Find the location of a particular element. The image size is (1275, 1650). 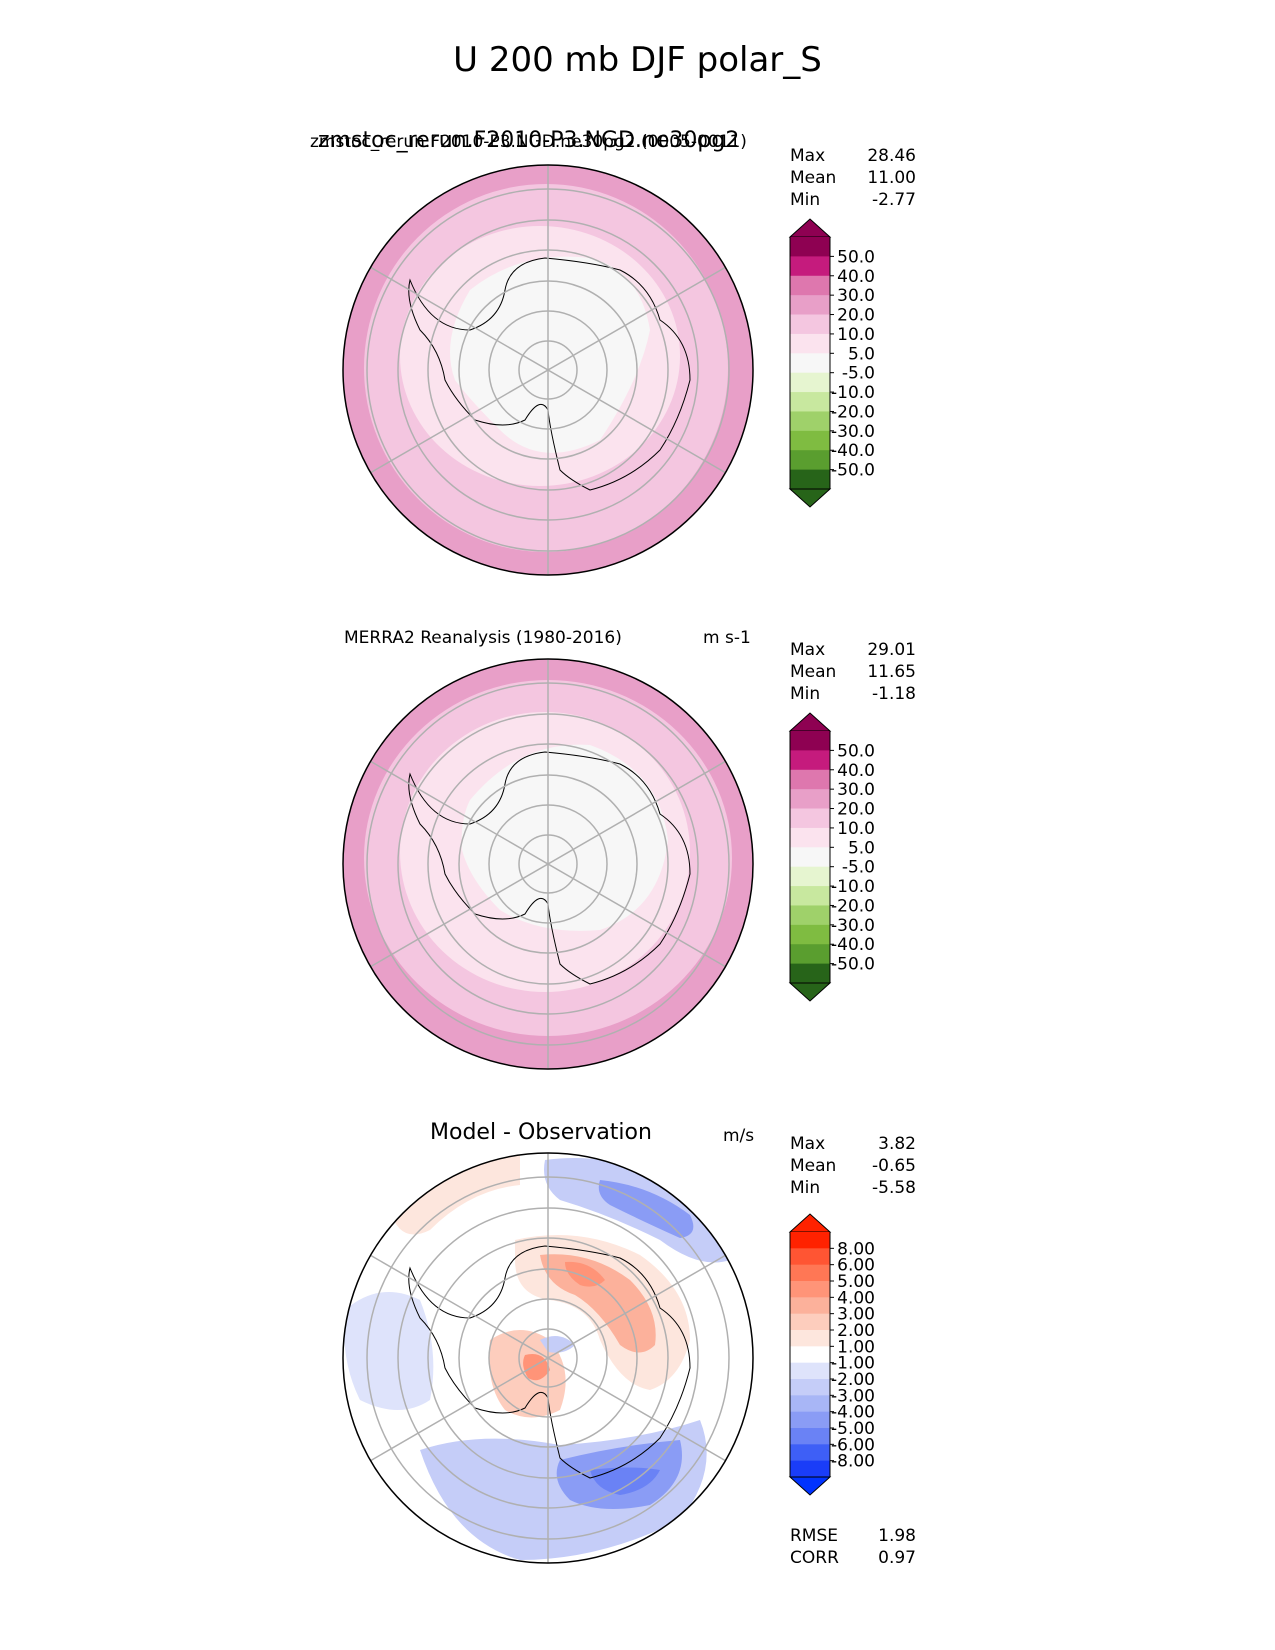

panel3-title: Model - Observation is located at coordinates (541, 1132).